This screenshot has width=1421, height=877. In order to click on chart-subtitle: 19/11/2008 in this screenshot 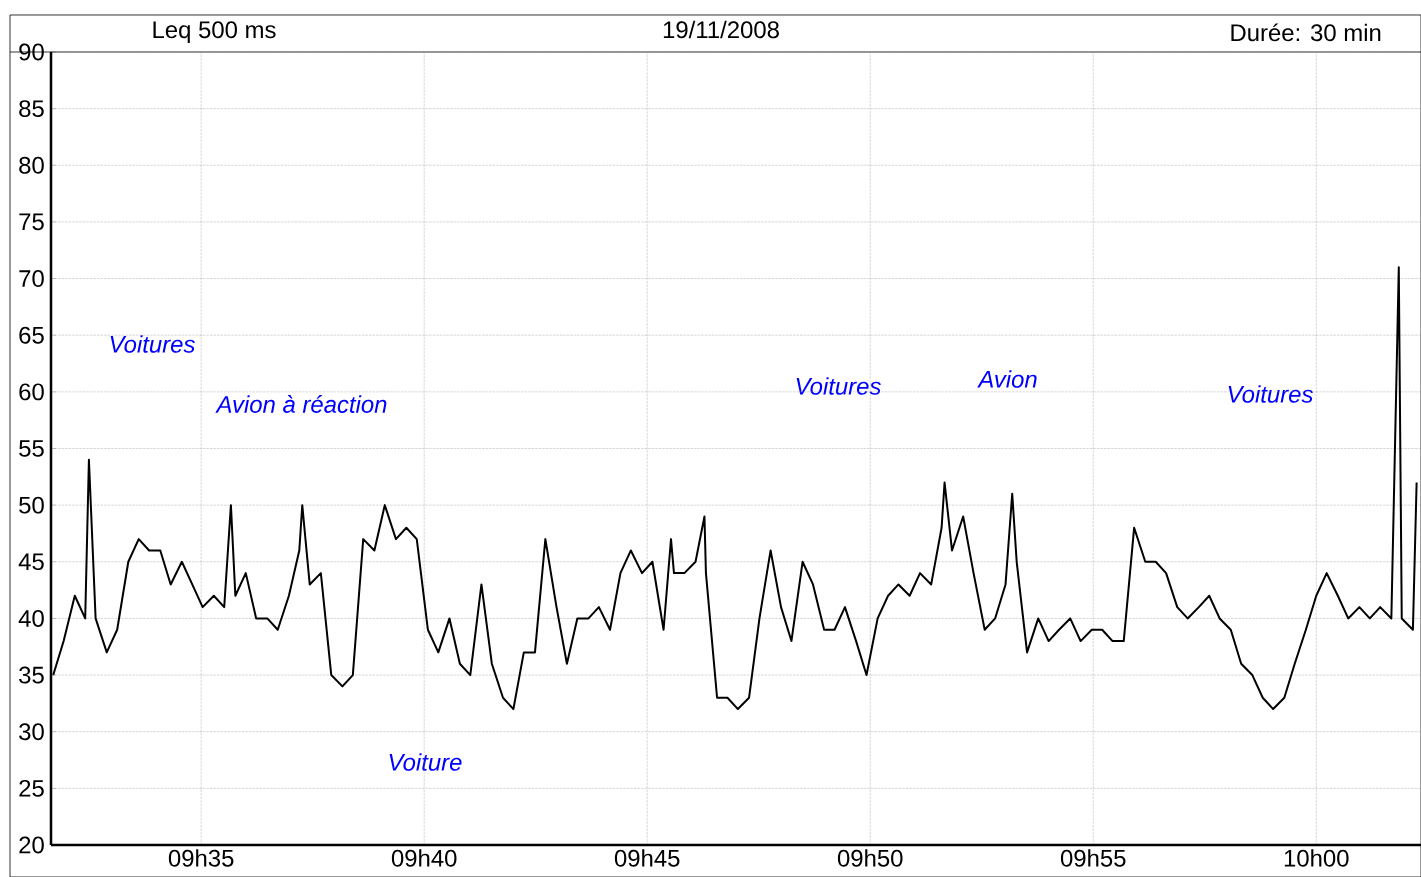, I will do `click(721, 29)`.